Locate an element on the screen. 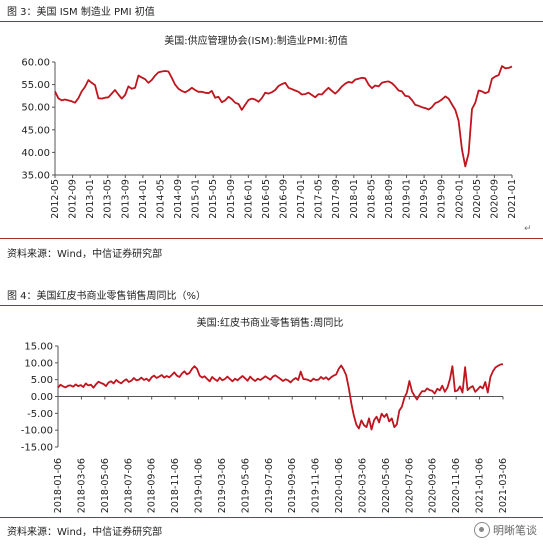 The image size is (543, 544). redbook-series-line is located at coordinates (280, 397).